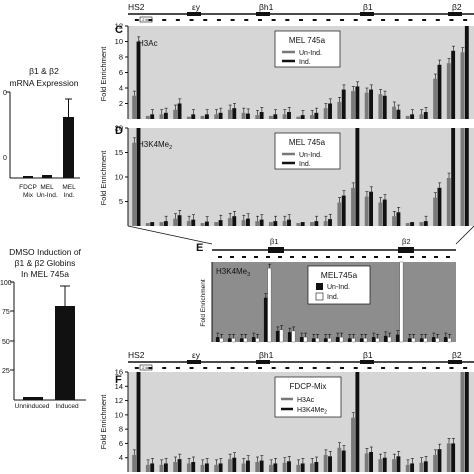 Image resolution: width=474 pixels, height=474 pixels. I want to click on panel-c-letter: C, so click(119, 30).